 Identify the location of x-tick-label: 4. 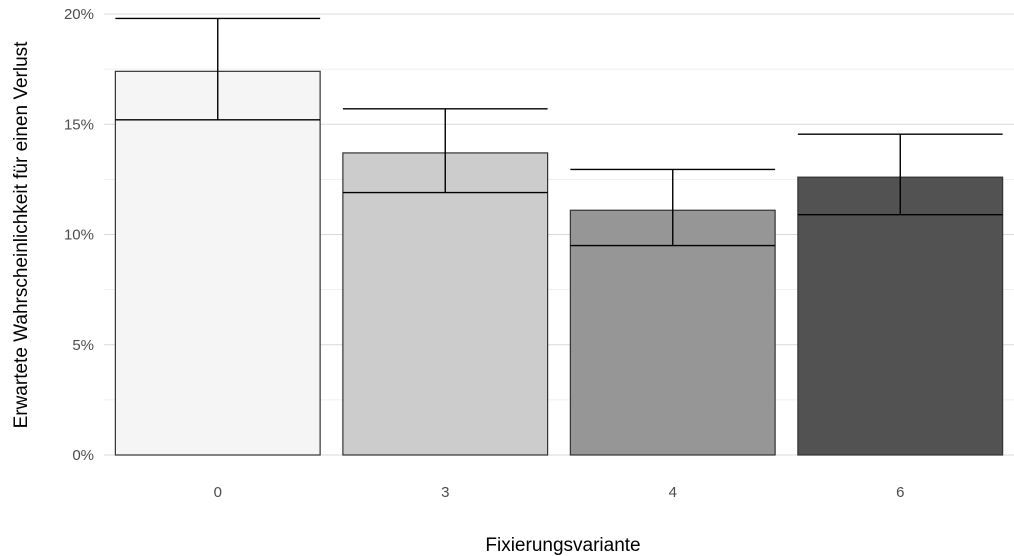
(673, 492).